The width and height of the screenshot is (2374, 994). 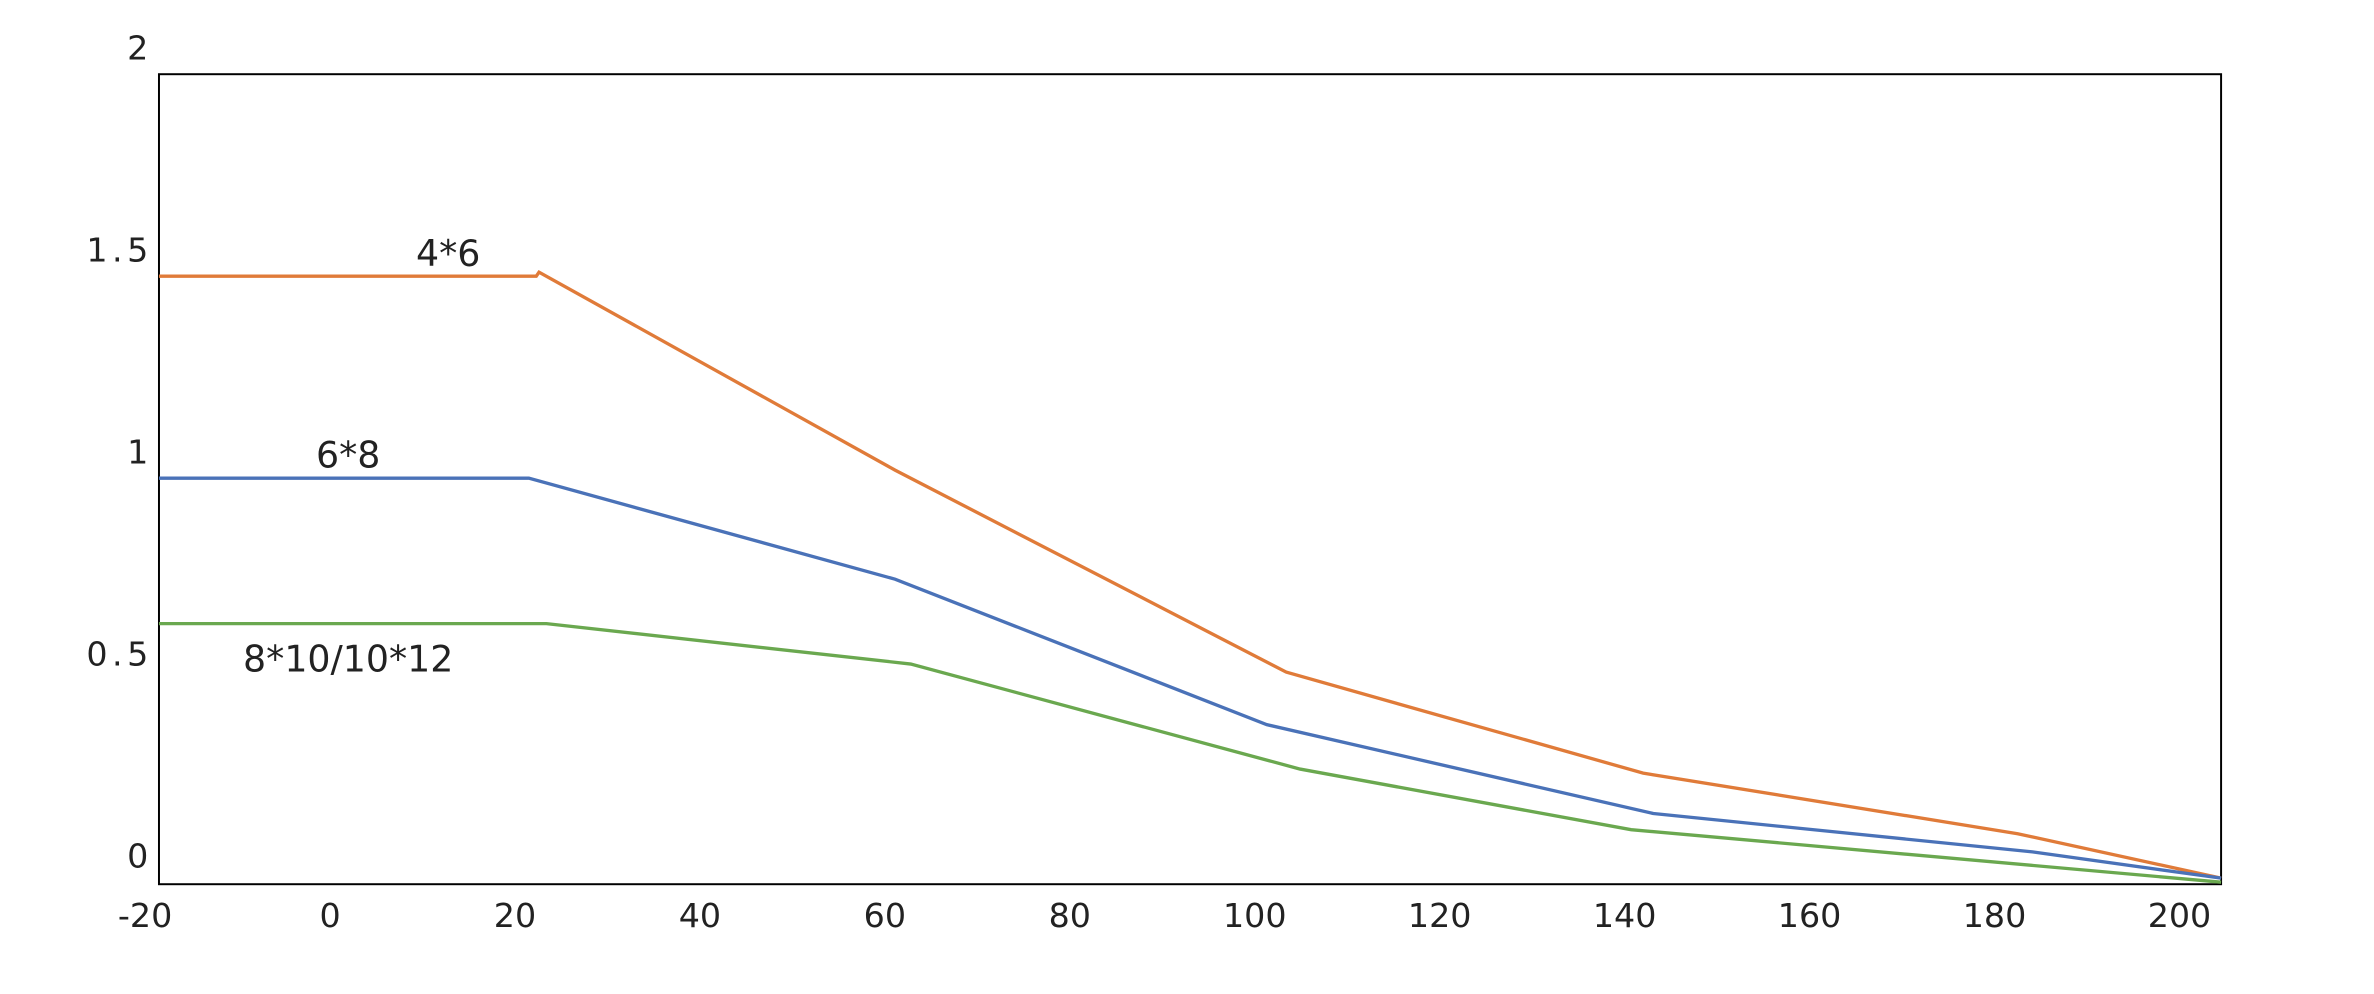 What do you see at coordinates (329, 915) in the screenshot?
I see `x-tick-label: 0` at bounding box center [329, 915].